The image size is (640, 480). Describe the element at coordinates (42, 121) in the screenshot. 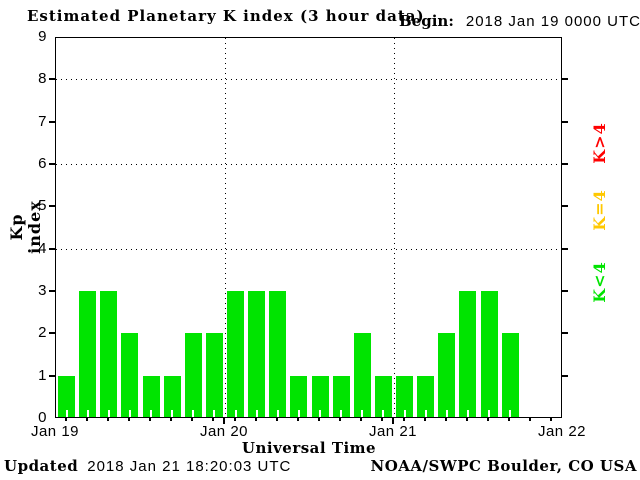

I see `y-tick-label: 7` at that location.